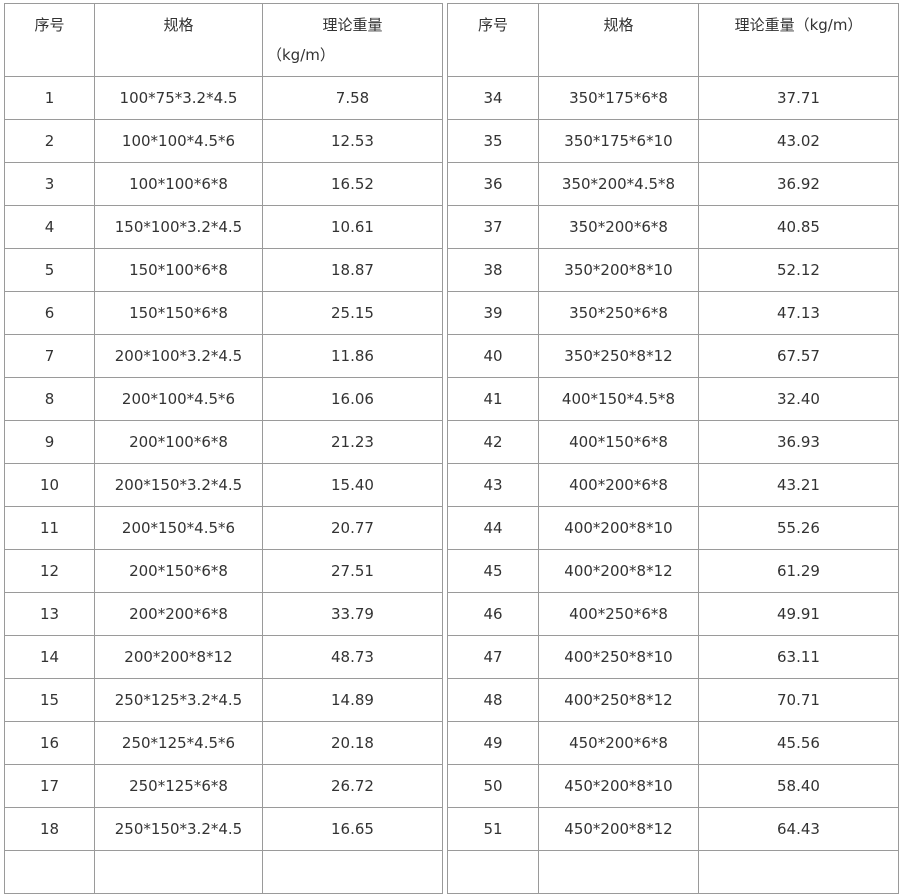 Image resolution: width=900 pixels, height=894 pixels. Describe the element at coordinates (352, 25) in the screenshot. I see `header-weight-main: 理论重量` at that location.